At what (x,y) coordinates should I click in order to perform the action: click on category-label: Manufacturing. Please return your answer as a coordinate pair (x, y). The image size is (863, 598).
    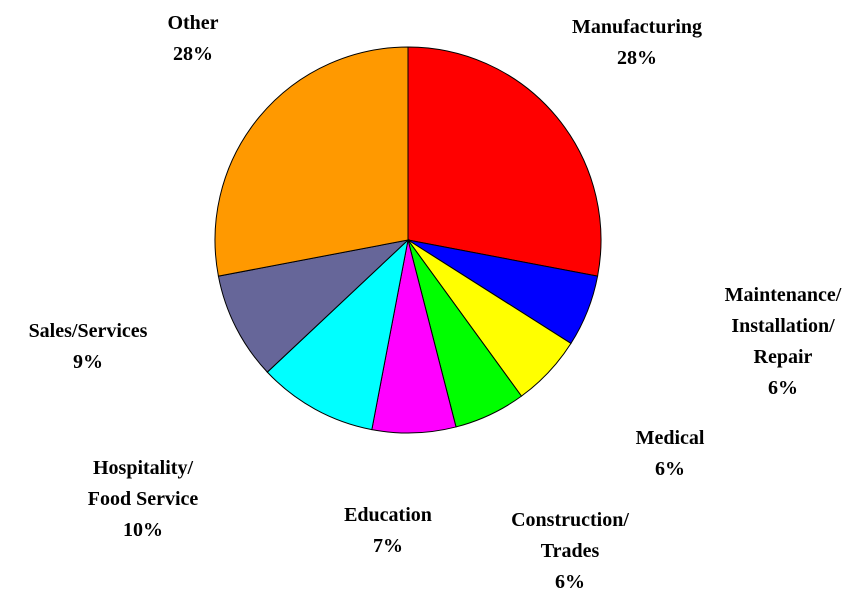
    Looking at the image, I should click on (637, 27).